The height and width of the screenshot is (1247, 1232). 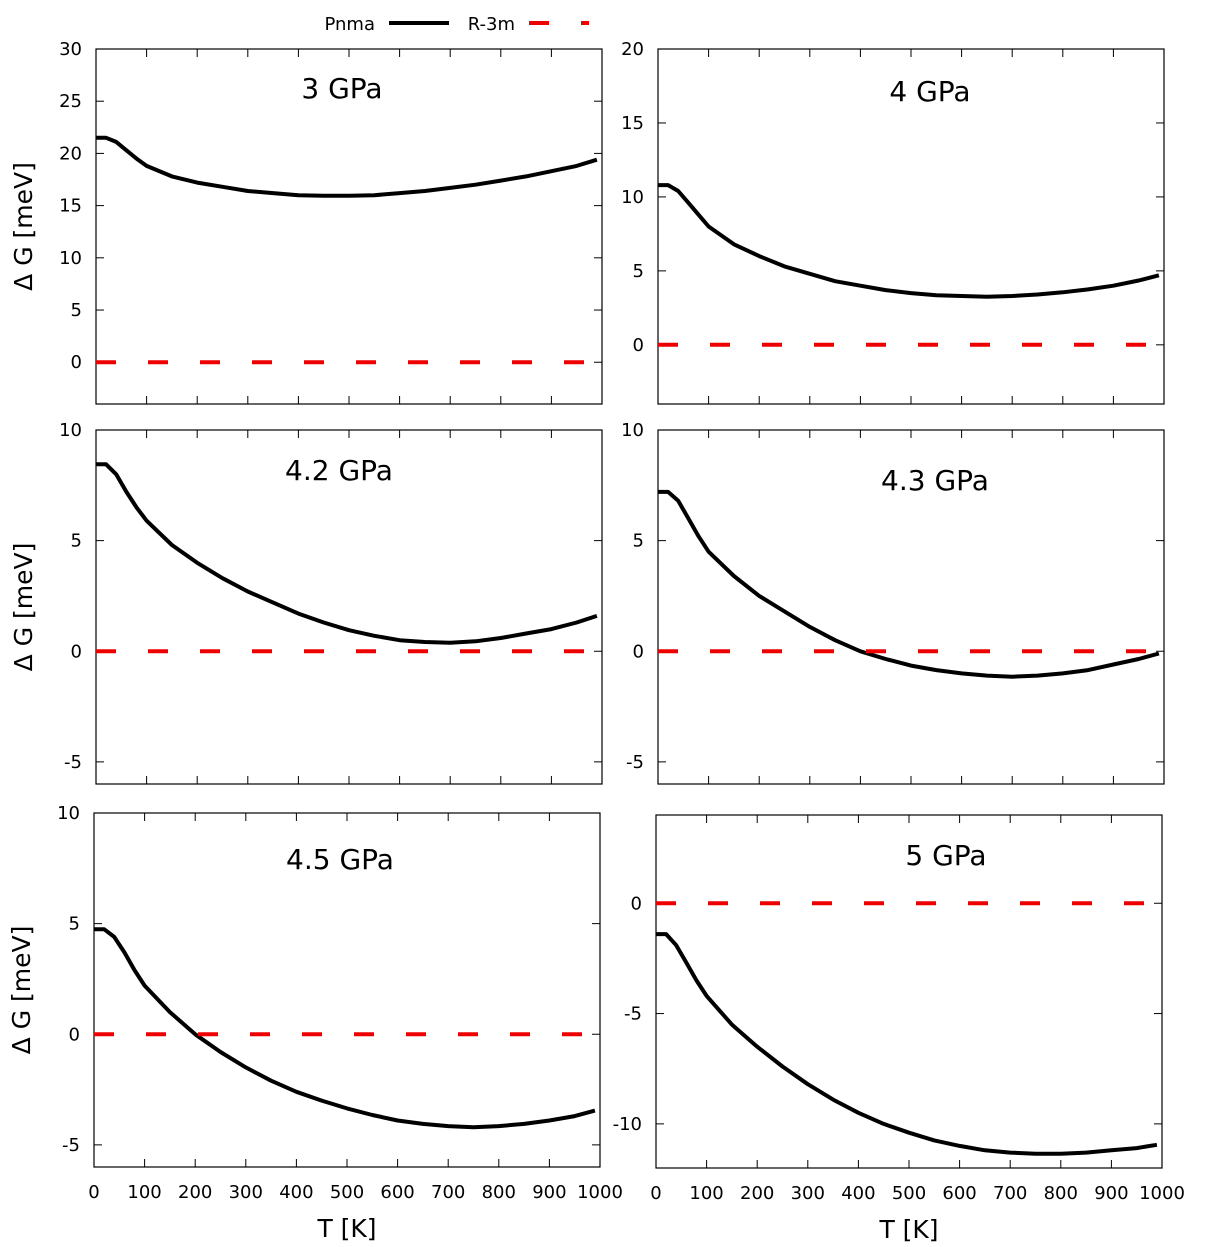 I want to click on subplot-title: 4.3 GPa, so click(x=935, y=480).